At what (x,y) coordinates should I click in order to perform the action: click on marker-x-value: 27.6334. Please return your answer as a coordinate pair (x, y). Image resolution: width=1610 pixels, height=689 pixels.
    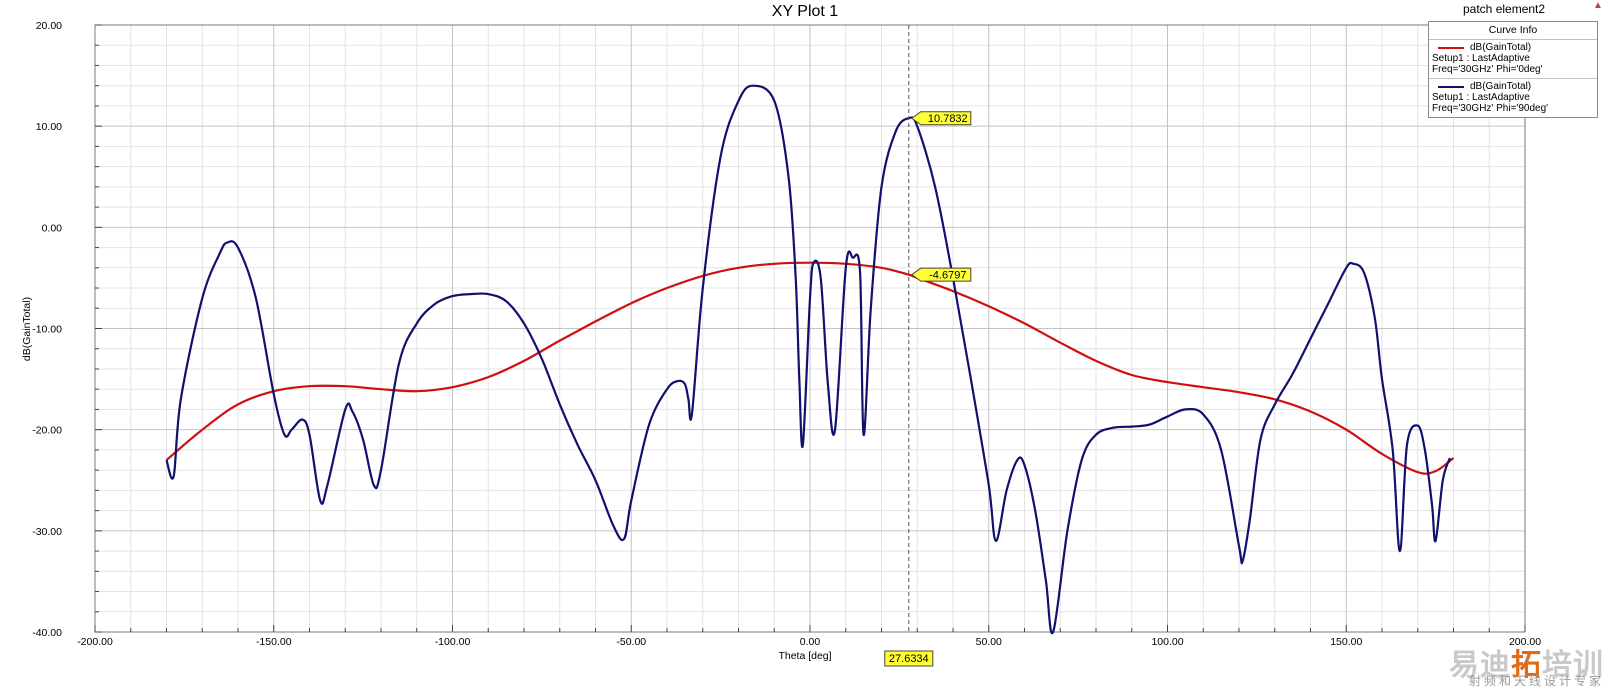
    Looking at the image, I should click on (909, 659).